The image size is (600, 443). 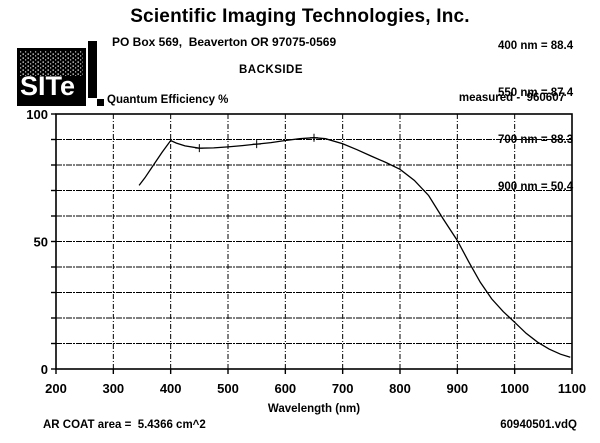 I want to click on logo-dither-texture, so click(x=51, y=63).